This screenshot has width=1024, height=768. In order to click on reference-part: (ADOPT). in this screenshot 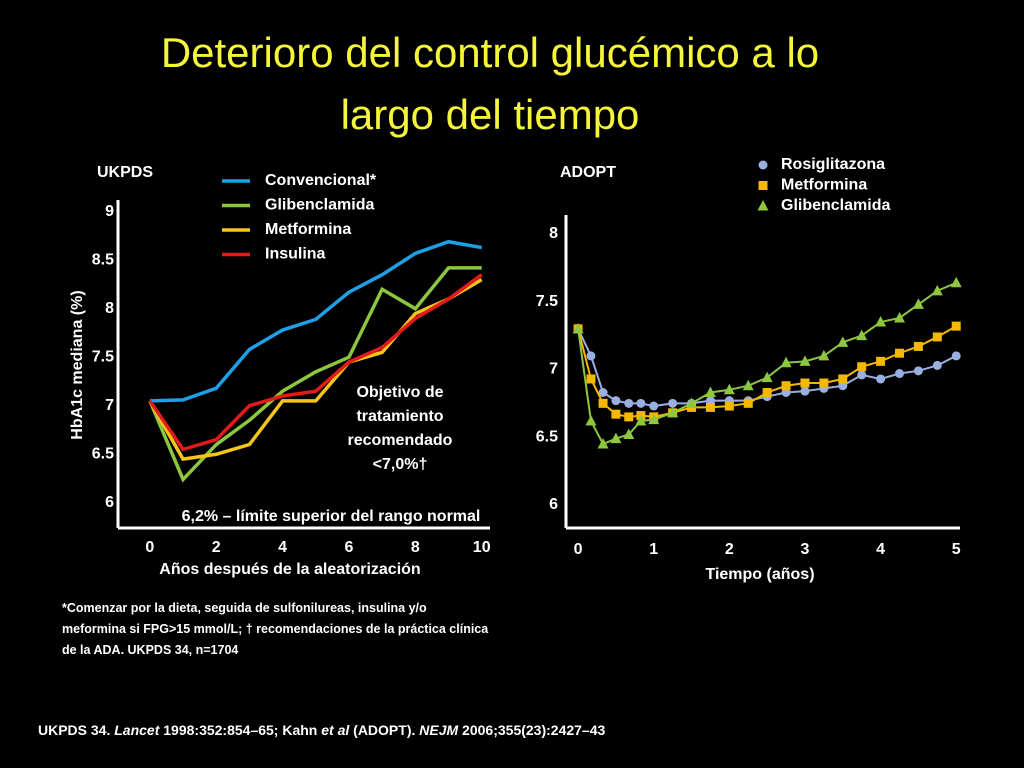, I will do `click(384, 730)`.